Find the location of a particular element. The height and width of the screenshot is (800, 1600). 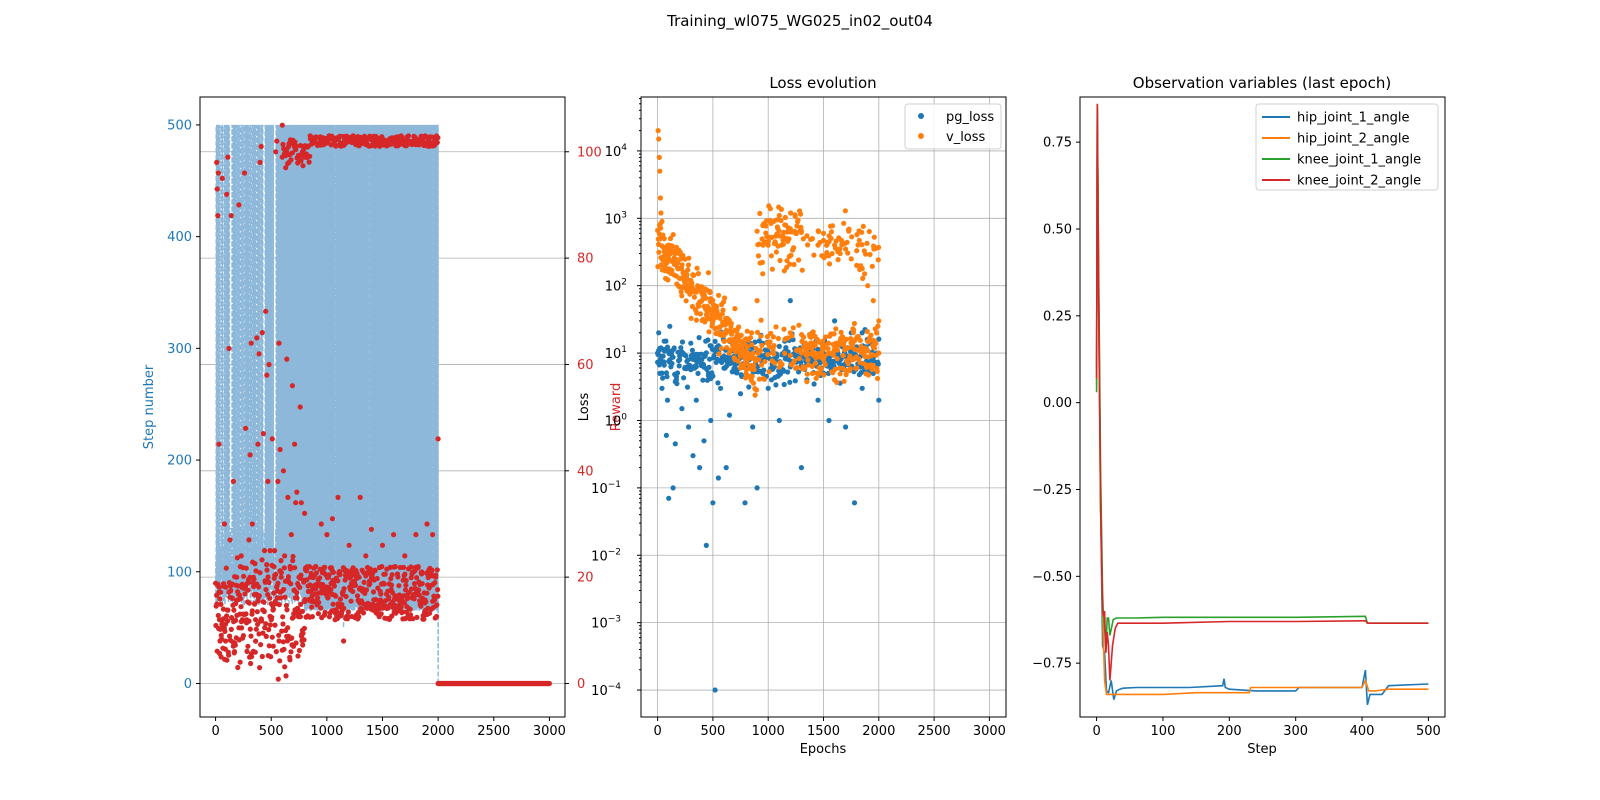

p2-legend: pg_loss v_loss is located at coordinates (953, 126).